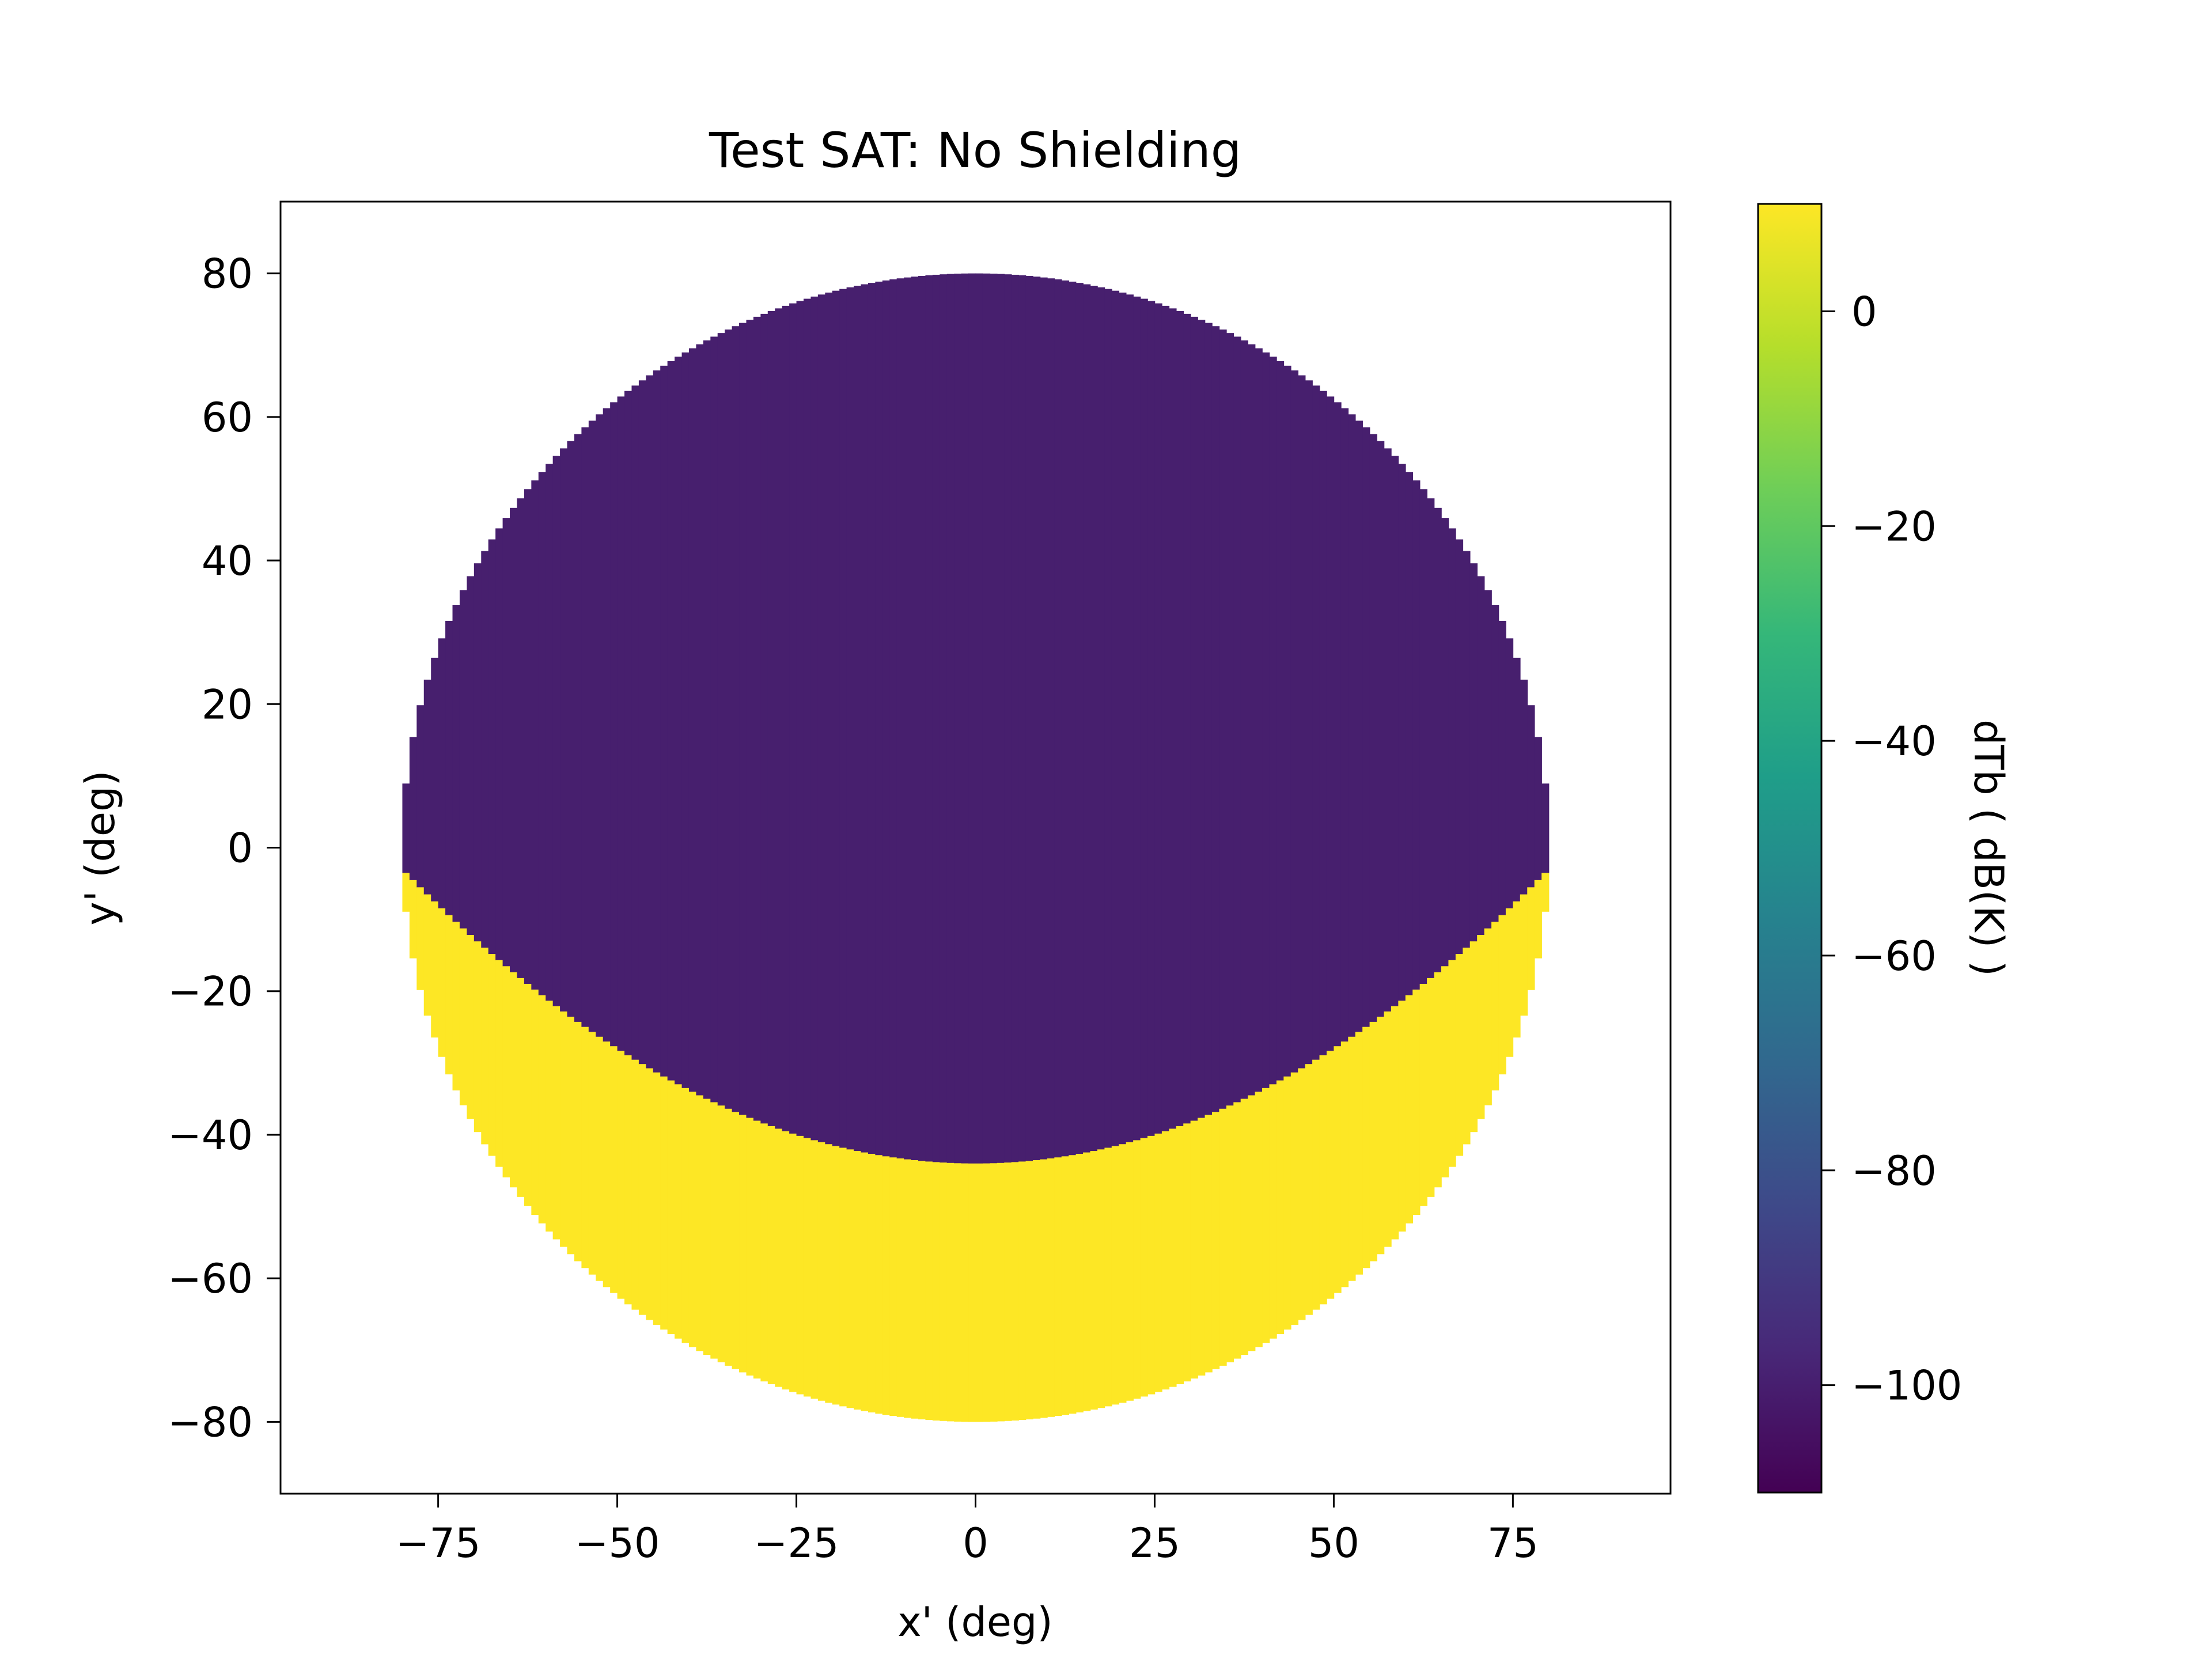  What do you see at coordinates (967, 1530) in the screenshot?
I see `x-axis: −75 −50 −25 0 25 50 75` at bounding box center [967, 1530].